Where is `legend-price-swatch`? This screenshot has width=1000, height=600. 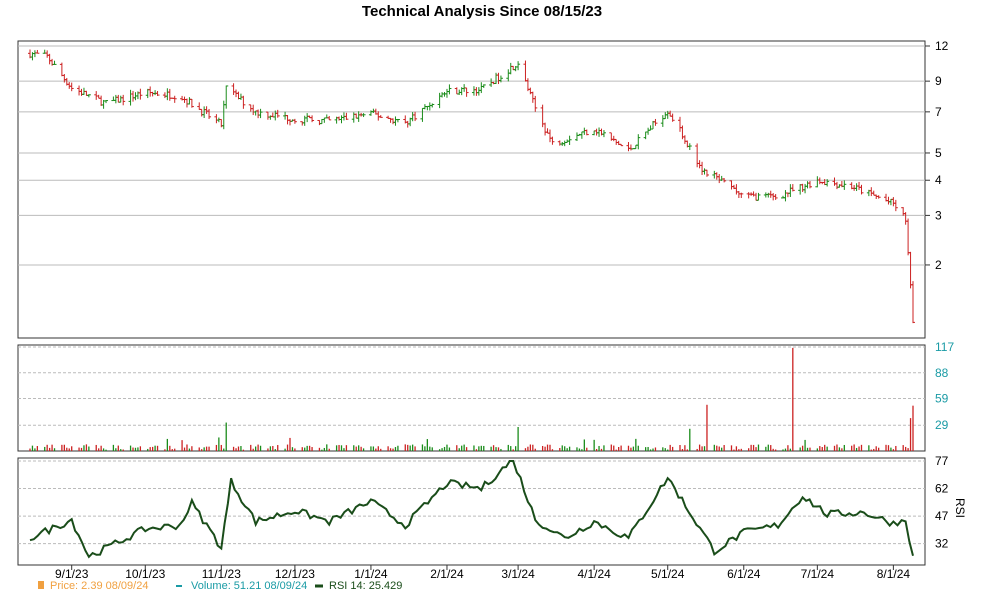 legend-price-swatch is located at coordinates (41, 585).